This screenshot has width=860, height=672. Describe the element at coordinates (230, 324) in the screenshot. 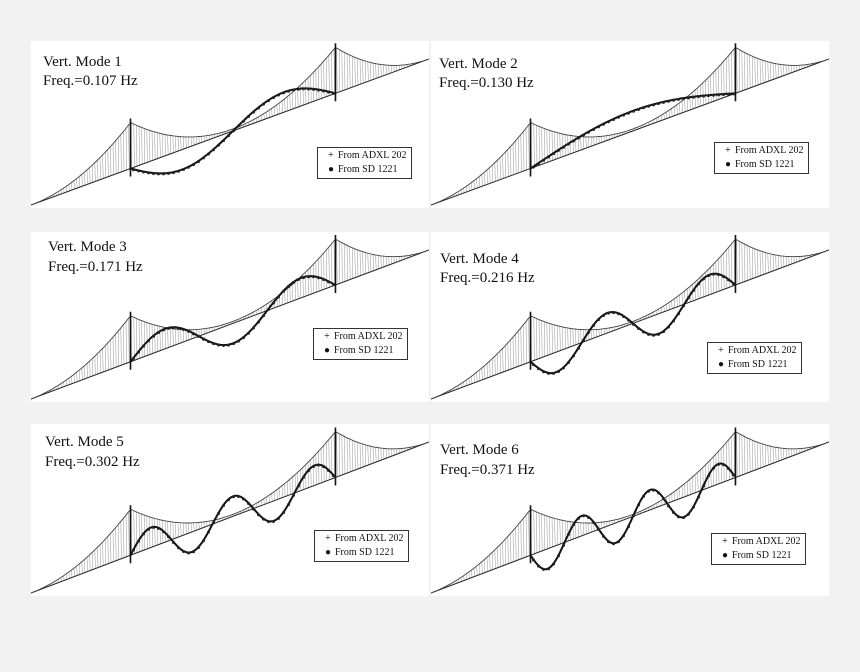

I see `bridge-deck` at that location.